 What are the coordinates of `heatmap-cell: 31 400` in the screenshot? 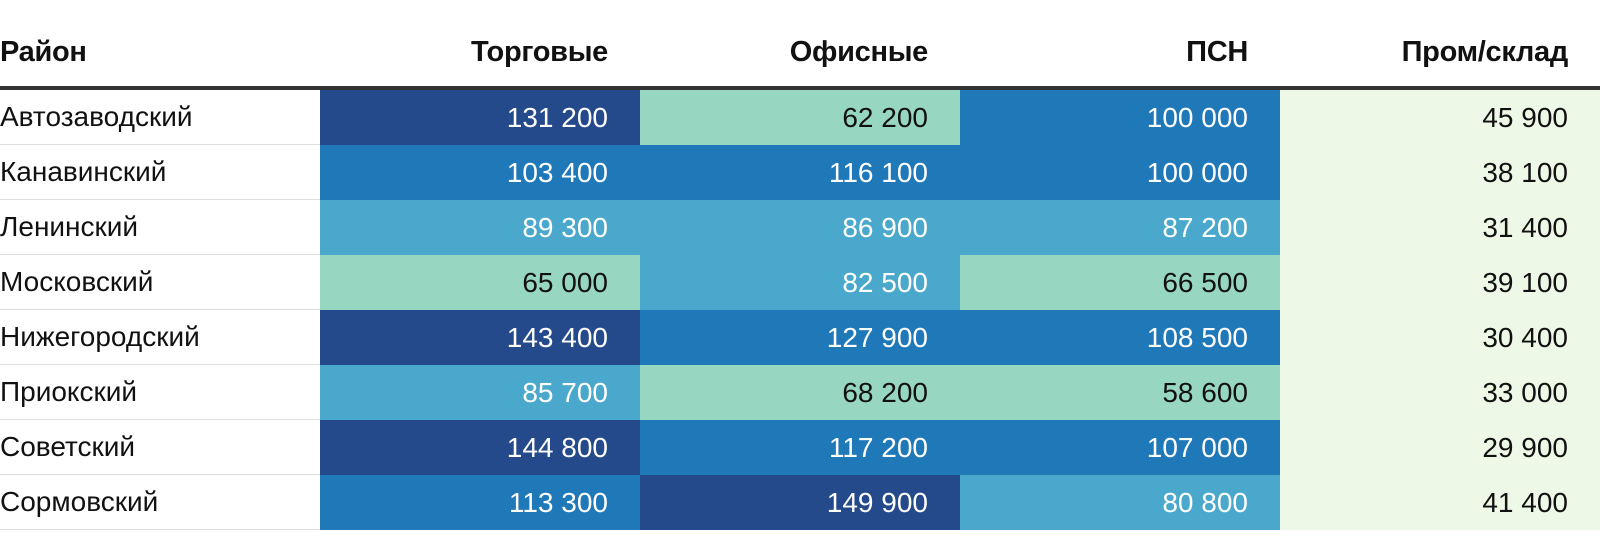 It's located at (1440, 227).